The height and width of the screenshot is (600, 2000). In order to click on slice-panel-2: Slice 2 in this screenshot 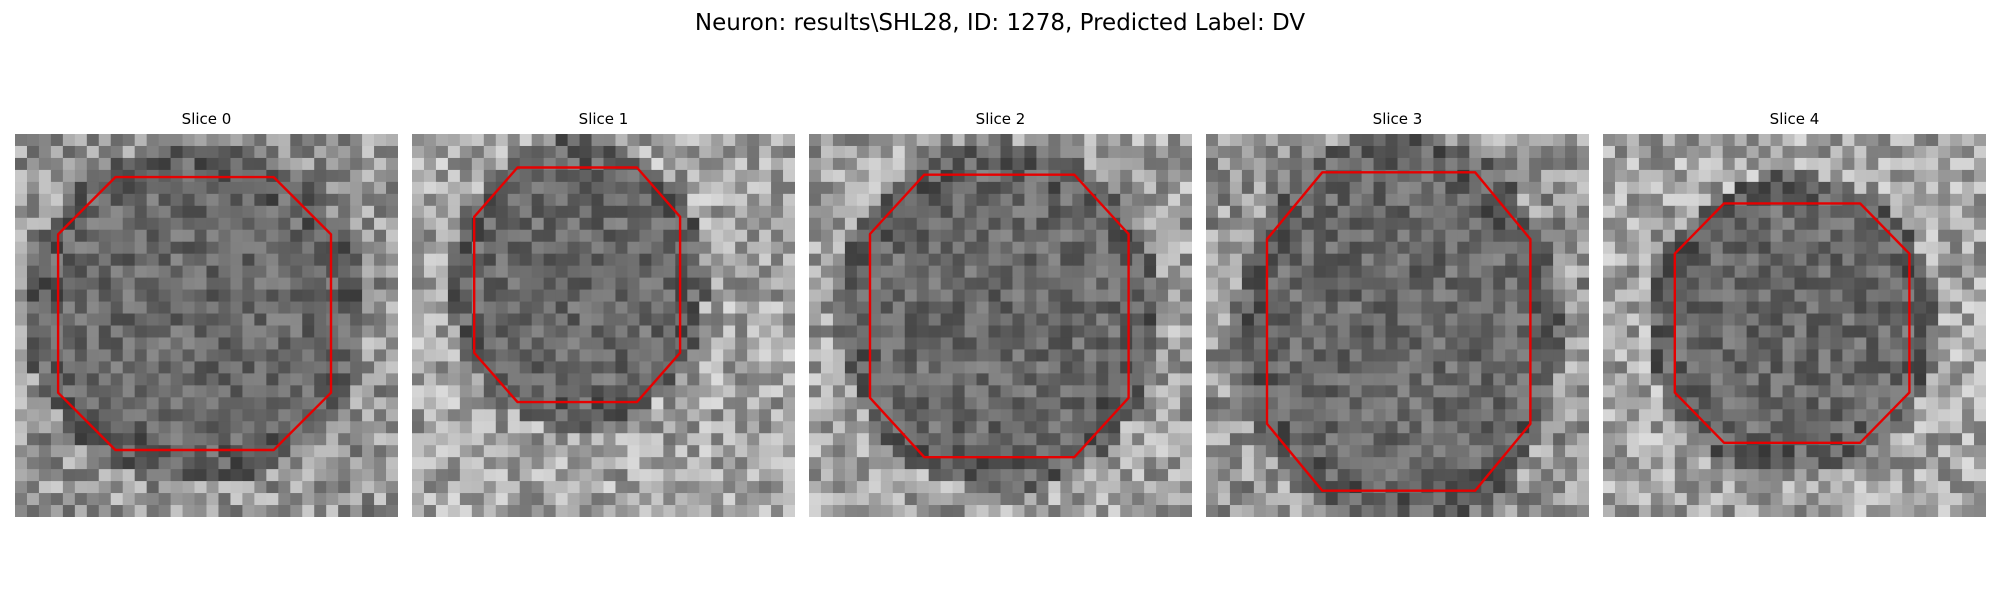, I will do `click(1000, 313)`.